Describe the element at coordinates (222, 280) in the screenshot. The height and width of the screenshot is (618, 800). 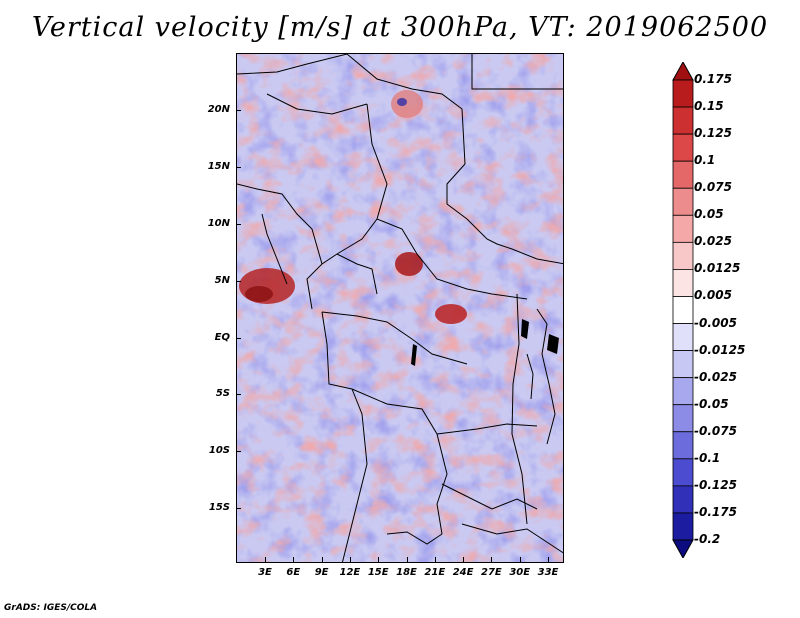
I see `lat-tick-label: 5N` at that location.